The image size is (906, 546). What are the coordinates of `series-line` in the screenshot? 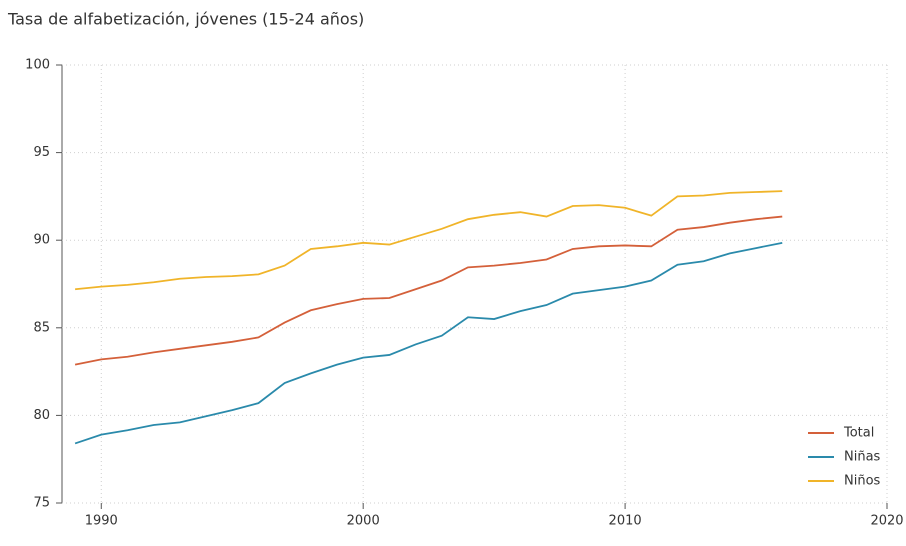 It's located at (429, 240).